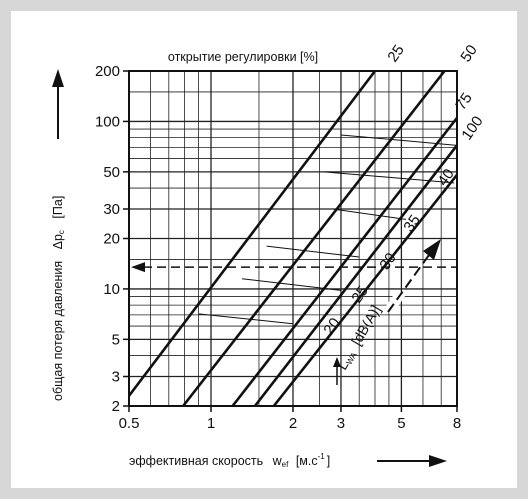 The width and height of the screenshot is (528, 499). What do you see at coordinates (412, 461) in the screenshot?
I see `x-axis-arrow` at bounding box center [412, 461].